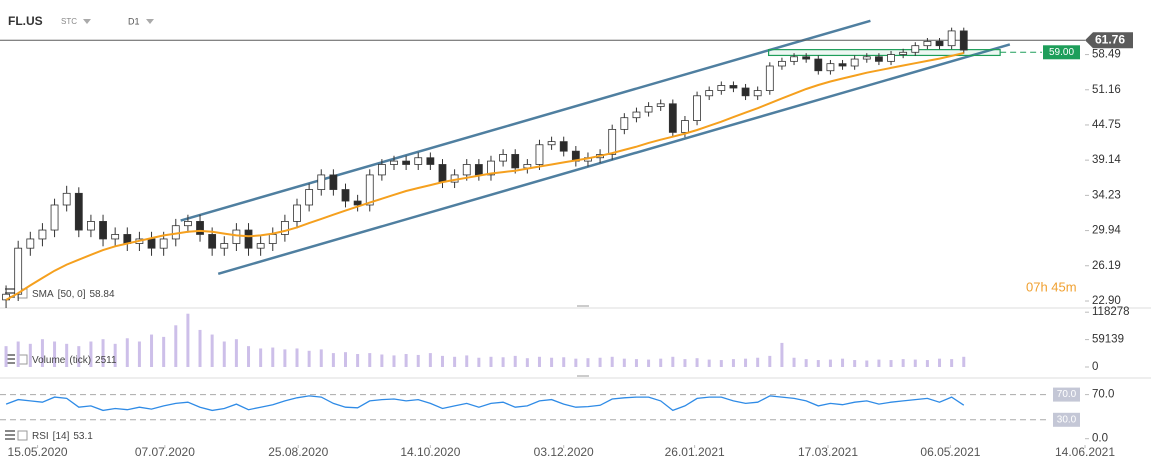 Image resolution: width=1151 pixels, height=472 pixels. What do you see at coordinates (950, 452) in the screenshot?
I see `x-tick-label: 06.05.2021` at bounding box center [950, 452].